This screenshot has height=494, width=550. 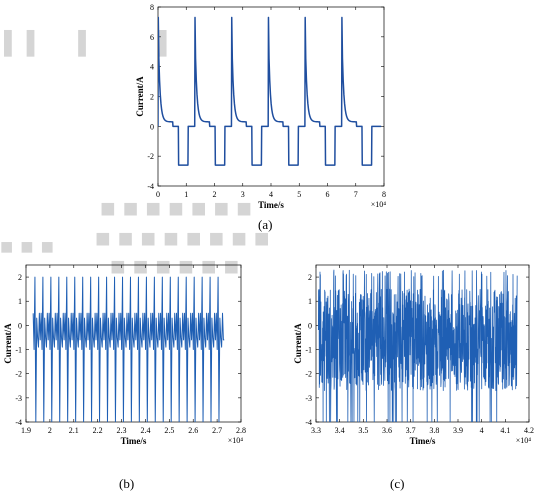 What do you see at coordinates (384, 194) in the screenshot?
I see `x-tick-label: 8` at bounding box center [384, 194].